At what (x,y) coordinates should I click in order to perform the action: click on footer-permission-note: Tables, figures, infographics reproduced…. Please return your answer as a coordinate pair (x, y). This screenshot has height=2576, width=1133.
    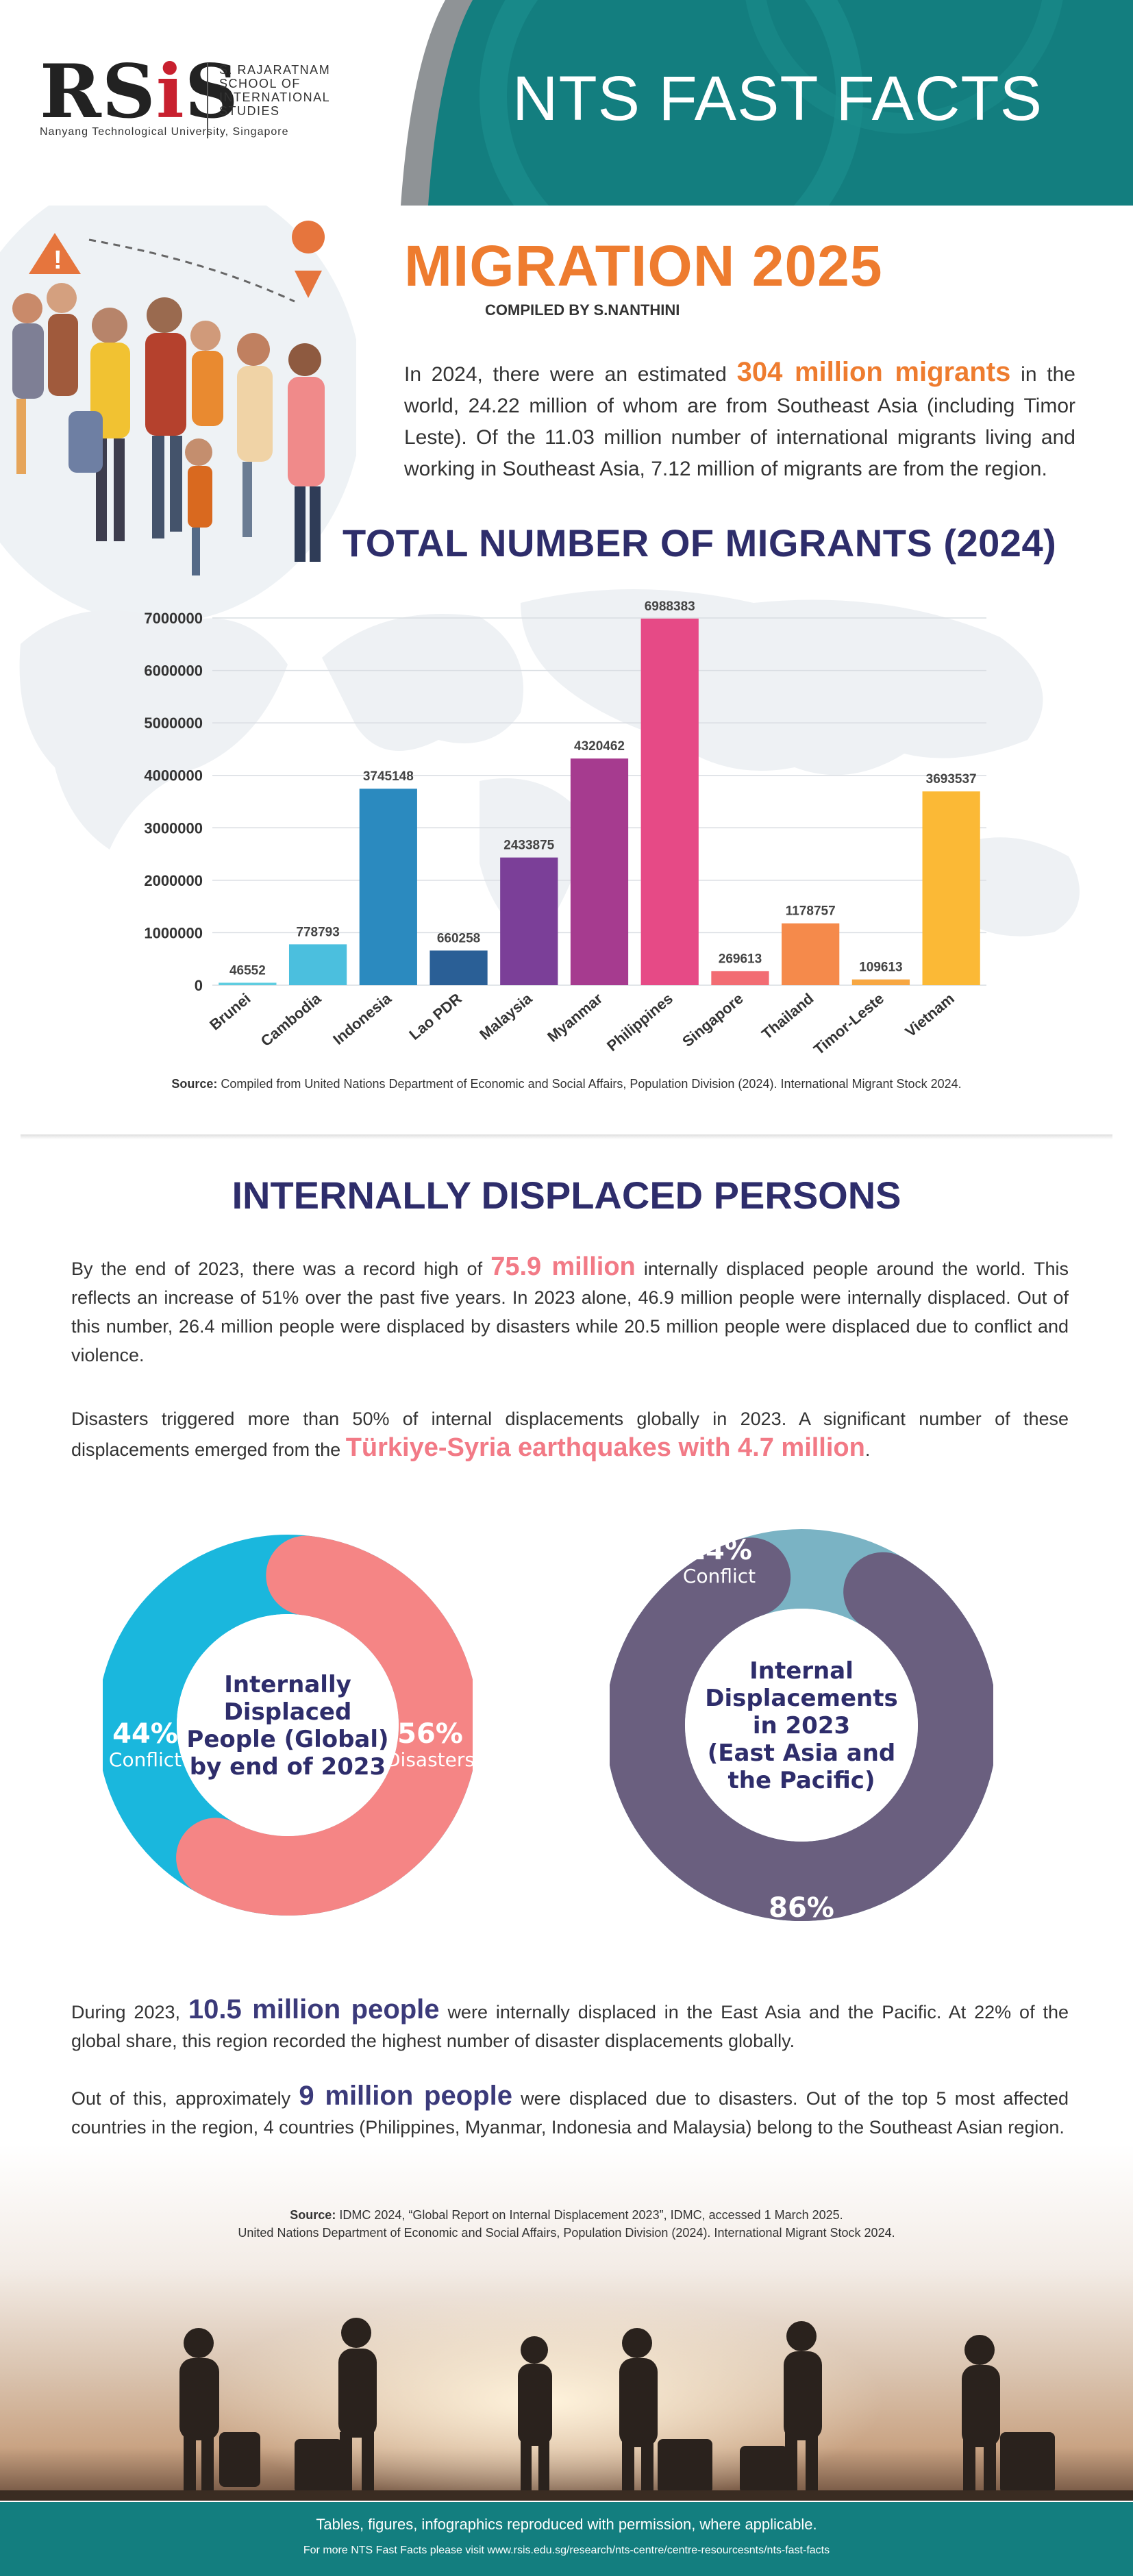
    Looking at the image, I should click on (566, 2524).